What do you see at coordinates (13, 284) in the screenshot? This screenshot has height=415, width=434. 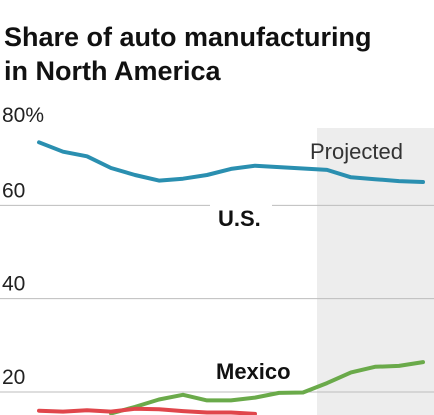 I see `y-tick-label-40: 40` at bounding box center [13, 284].